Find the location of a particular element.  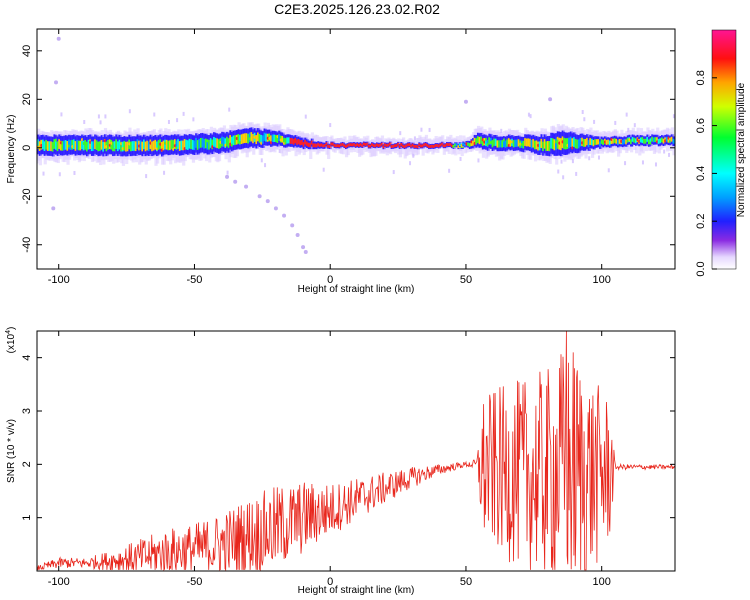

spectrogram-y-tick-label: -40 is located at coordinates (27, 245).